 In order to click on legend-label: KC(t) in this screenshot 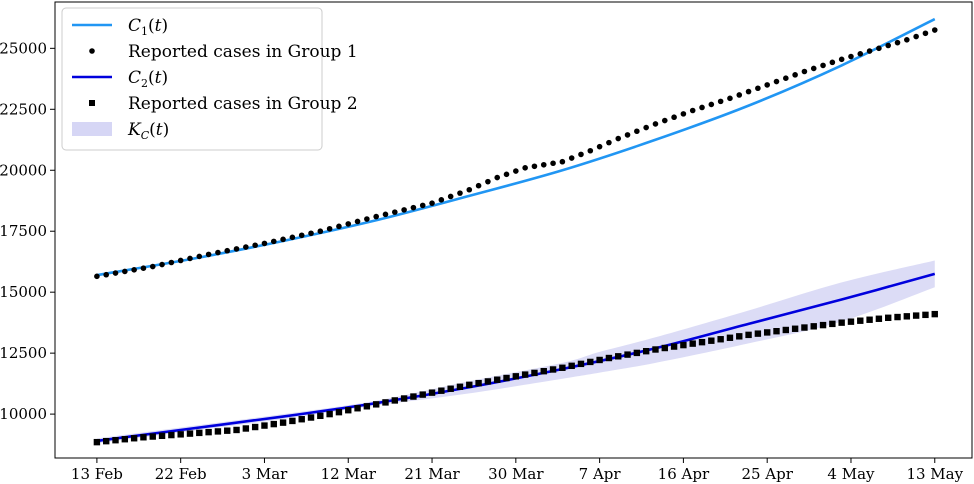, I will do `click(148, 131)`.